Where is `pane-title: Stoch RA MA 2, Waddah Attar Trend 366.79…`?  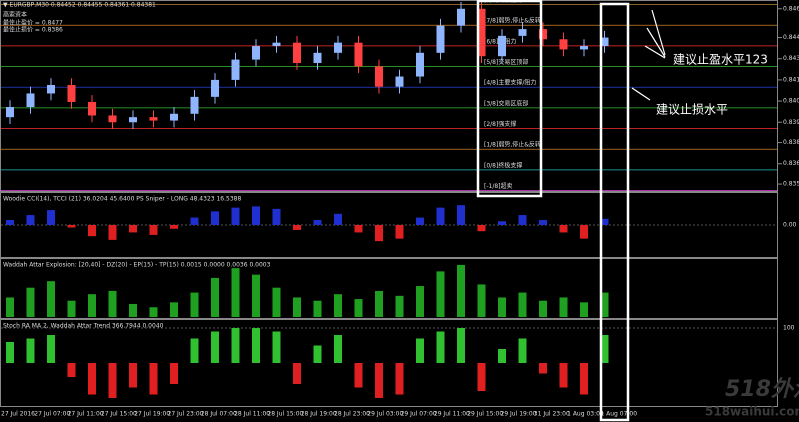
pane-title: Stoch RA MA 2, Waddah Attar Trend 366.79… is located at coordinates (83, 326).